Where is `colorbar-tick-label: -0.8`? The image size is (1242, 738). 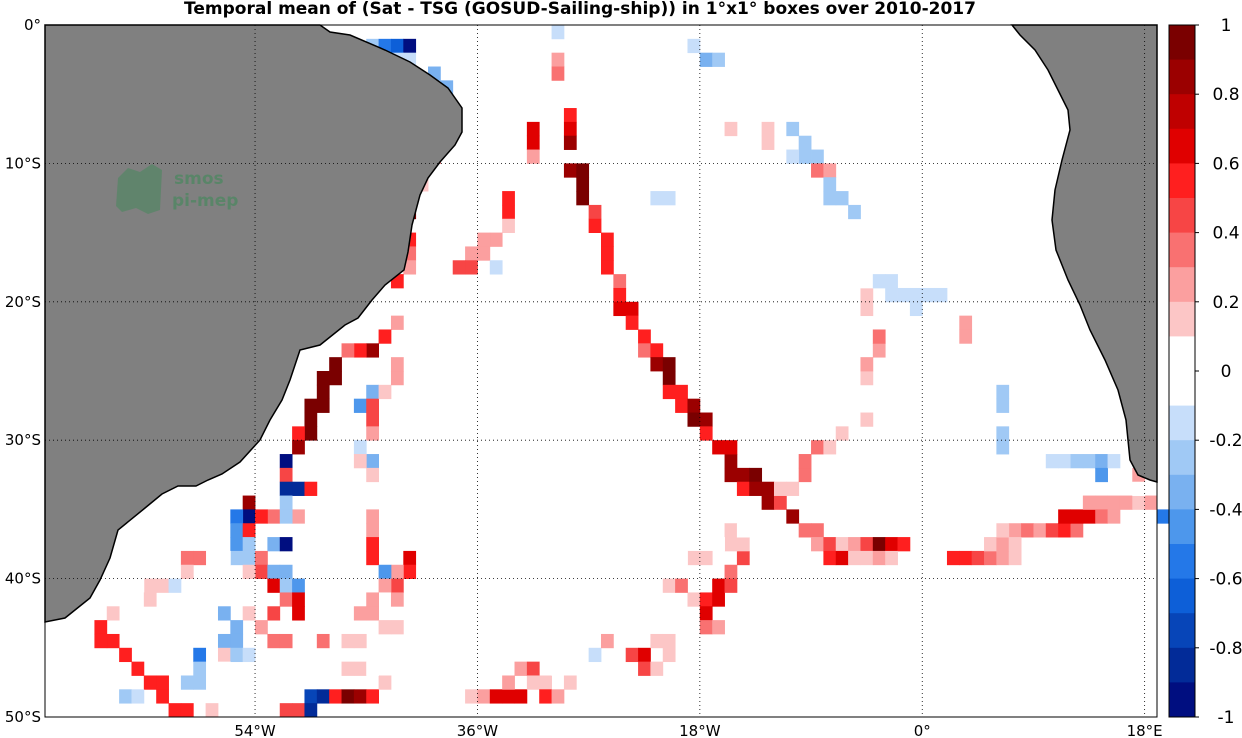
colorbar-tick-label: -0.8 is located at coordinates (1225, 649).